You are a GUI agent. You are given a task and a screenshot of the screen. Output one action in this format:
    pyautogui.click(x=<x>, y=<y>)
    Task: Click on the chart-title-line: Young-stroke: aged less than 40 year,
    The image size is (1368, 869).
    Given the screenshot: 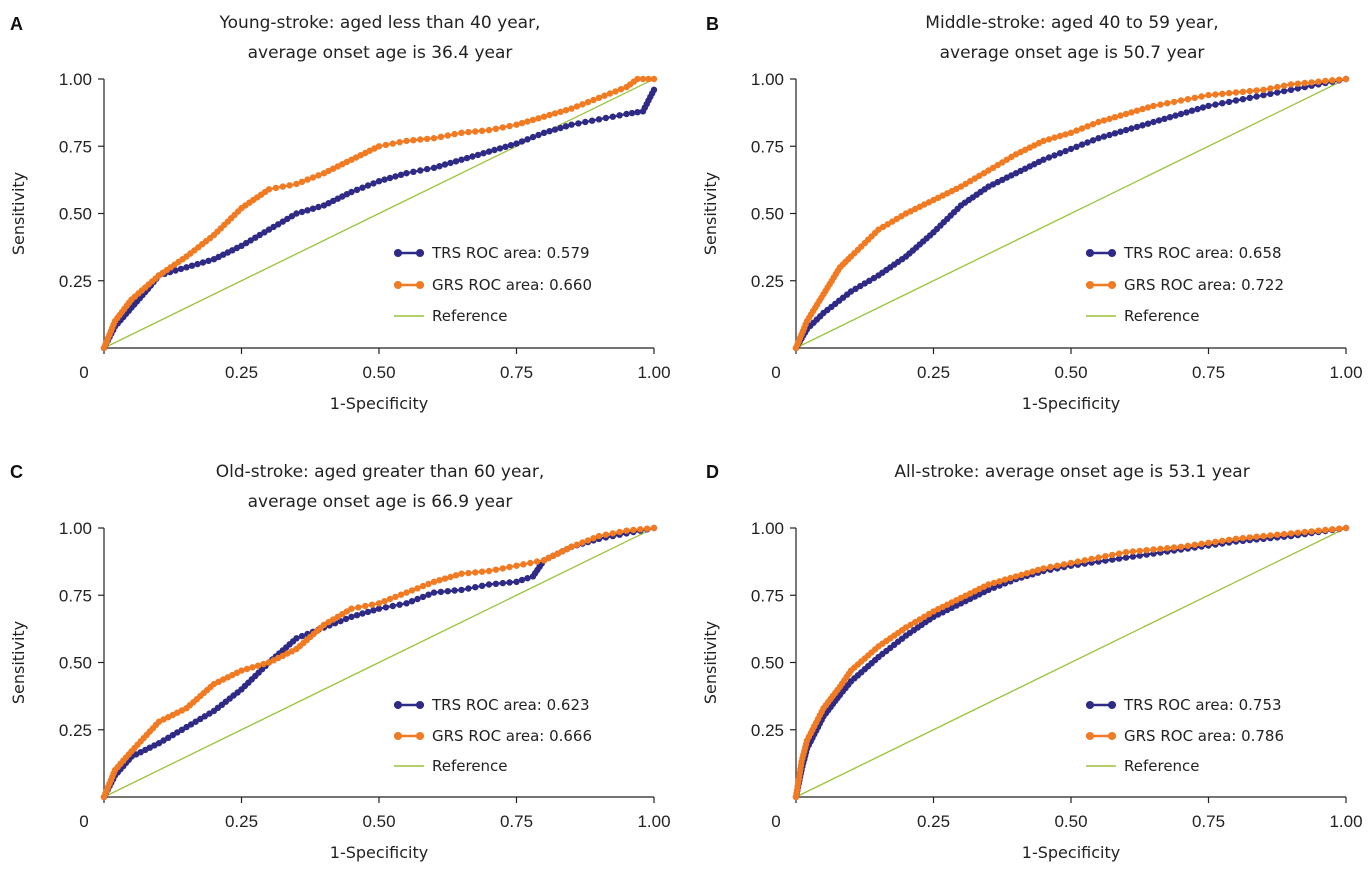 What is the action you would take?
    pyautogui.click(x=380, y=23)
    